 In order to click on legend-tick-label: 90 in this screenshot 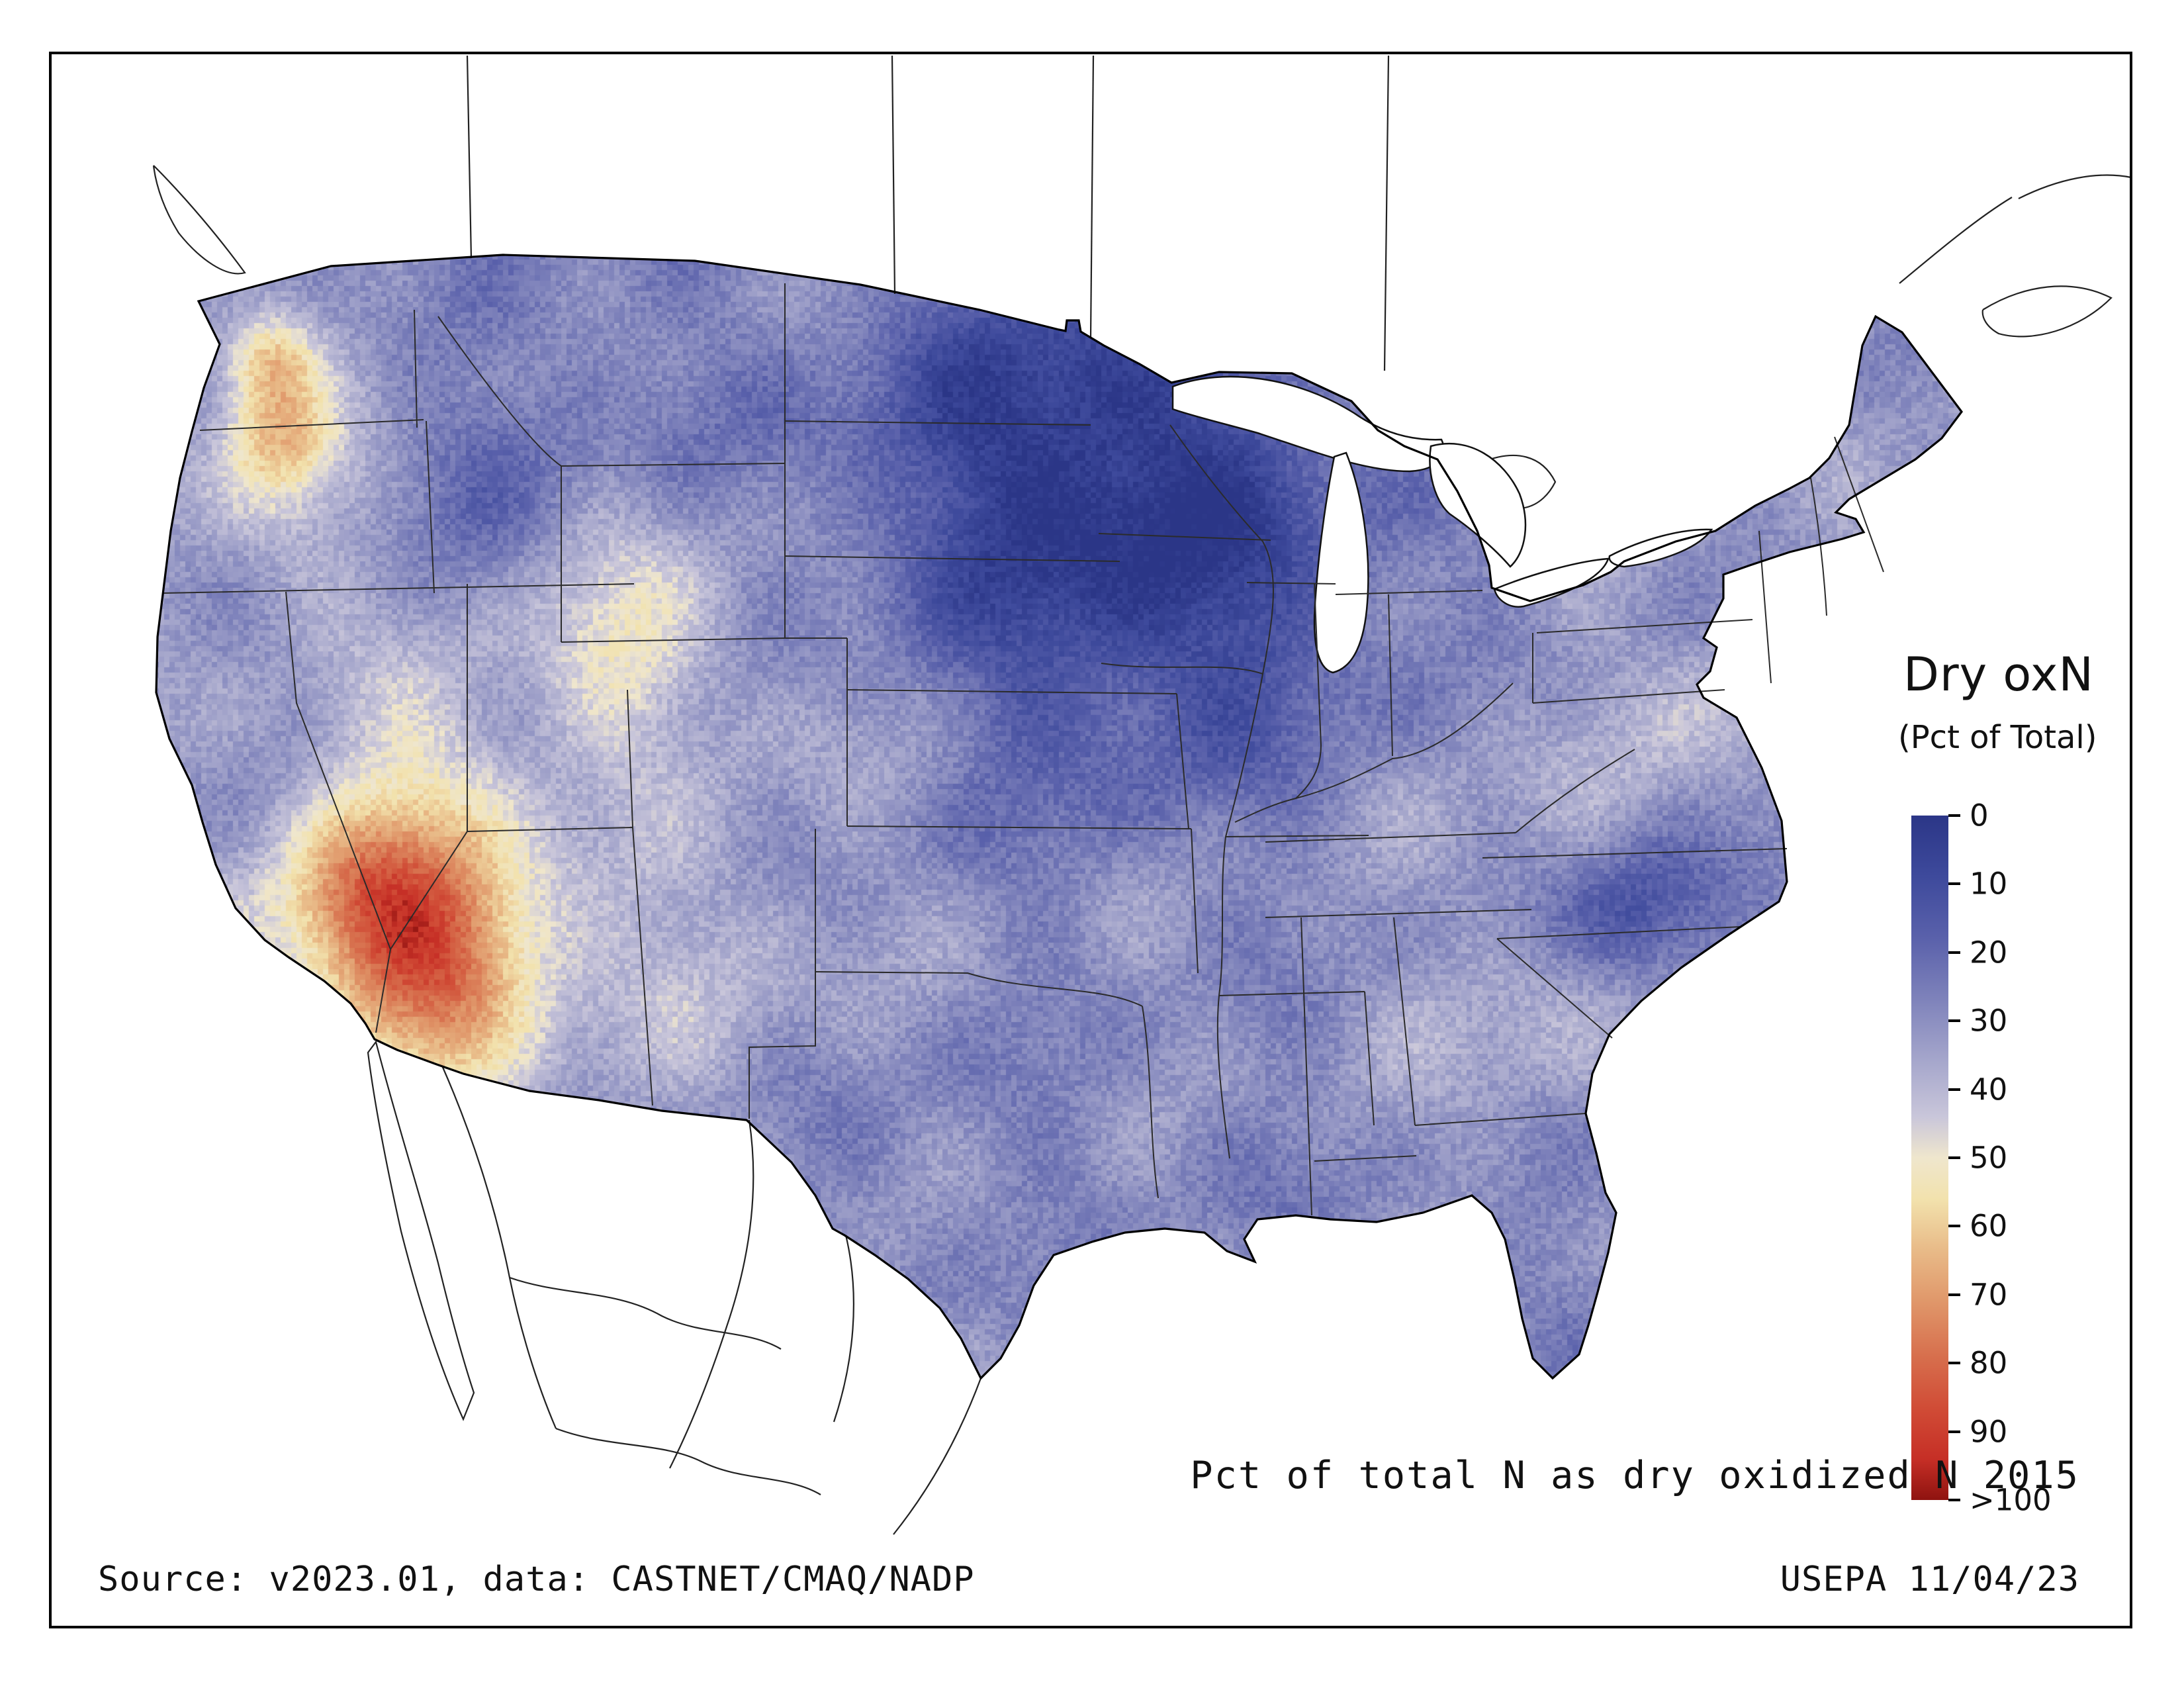, I will do `click(1989, 1432)`.